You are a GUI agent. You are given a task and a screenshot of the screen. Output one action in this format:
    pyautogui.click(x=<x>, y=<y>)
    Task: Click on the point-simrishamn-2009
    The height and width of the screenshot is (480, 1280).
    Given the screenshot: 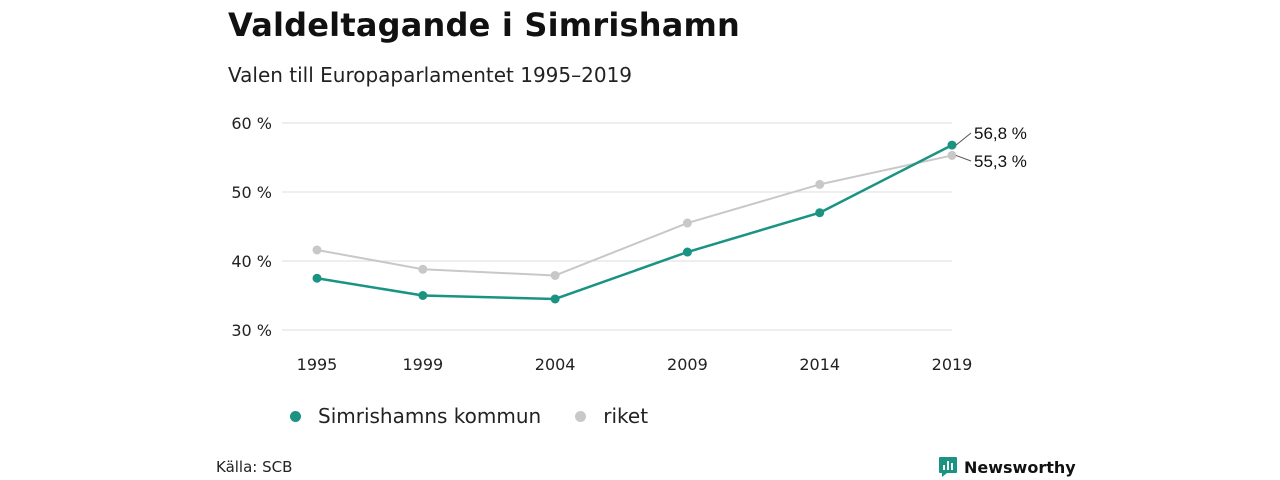 What is the action you would take?
    pyautogui.click(x=687, y=252)
    